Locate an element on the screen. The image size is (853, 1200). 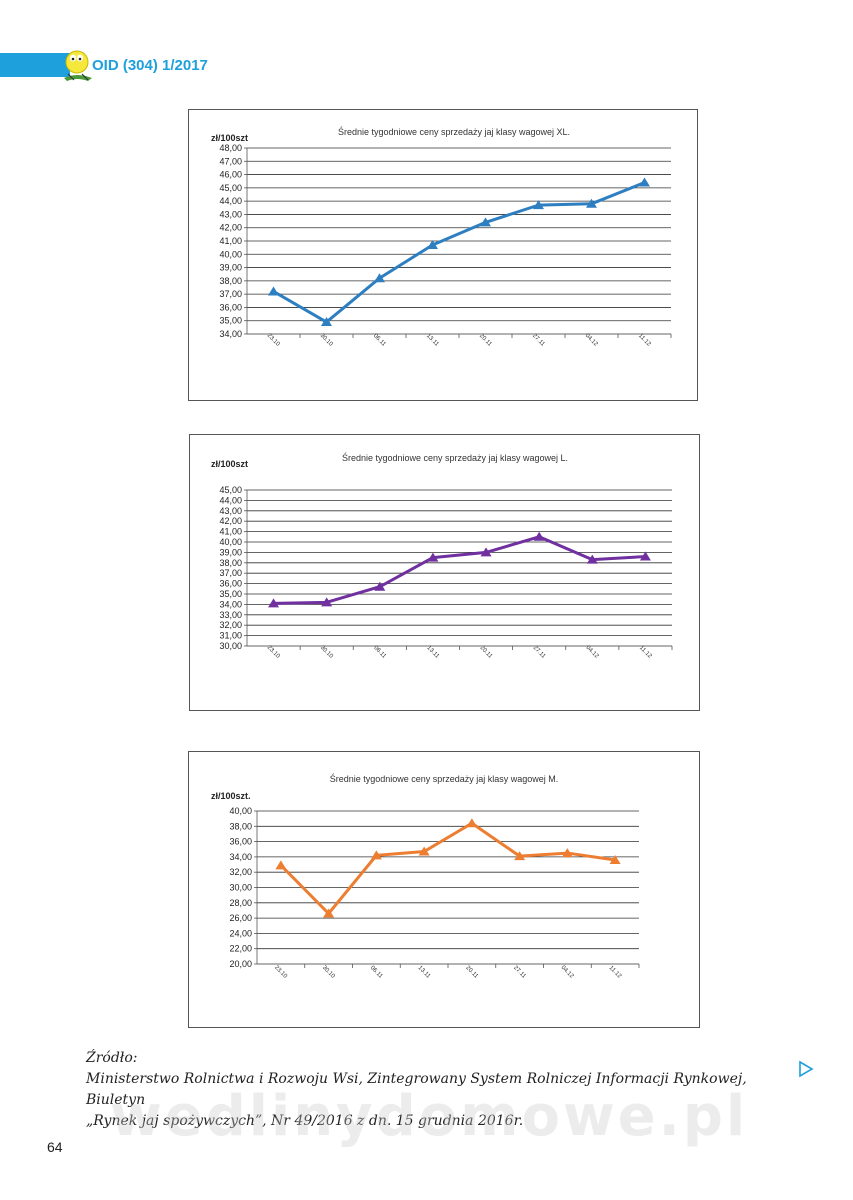
y-axis-label: zł/100szt is located at coordinates (229, 464).